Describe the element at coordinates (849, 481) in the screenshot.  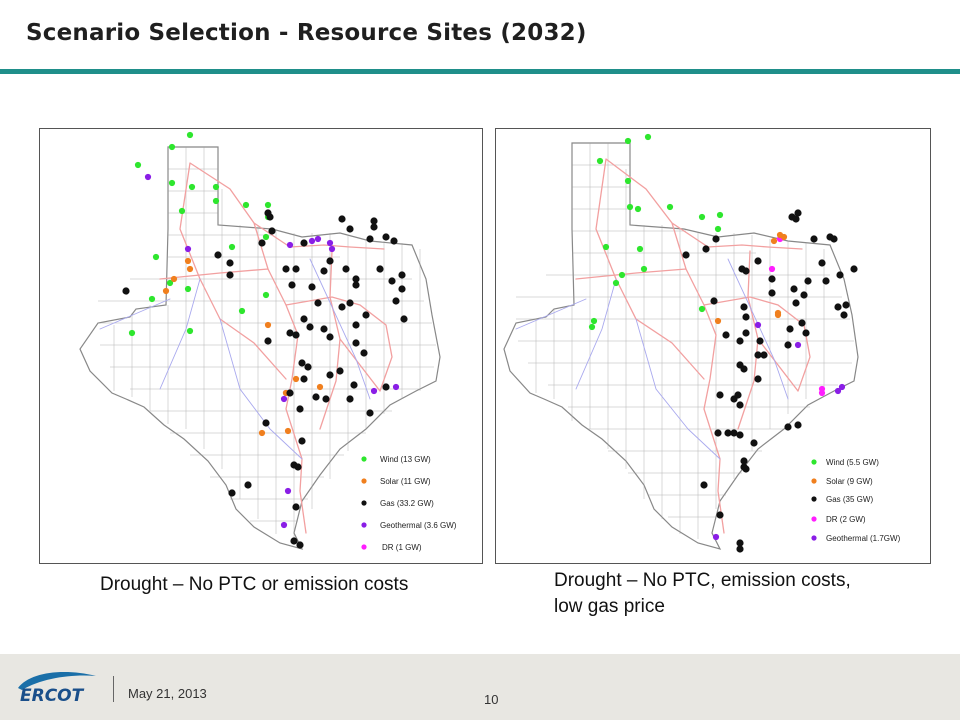
I see `legend-label-solar-2: Solar (9 GW)` at that location.